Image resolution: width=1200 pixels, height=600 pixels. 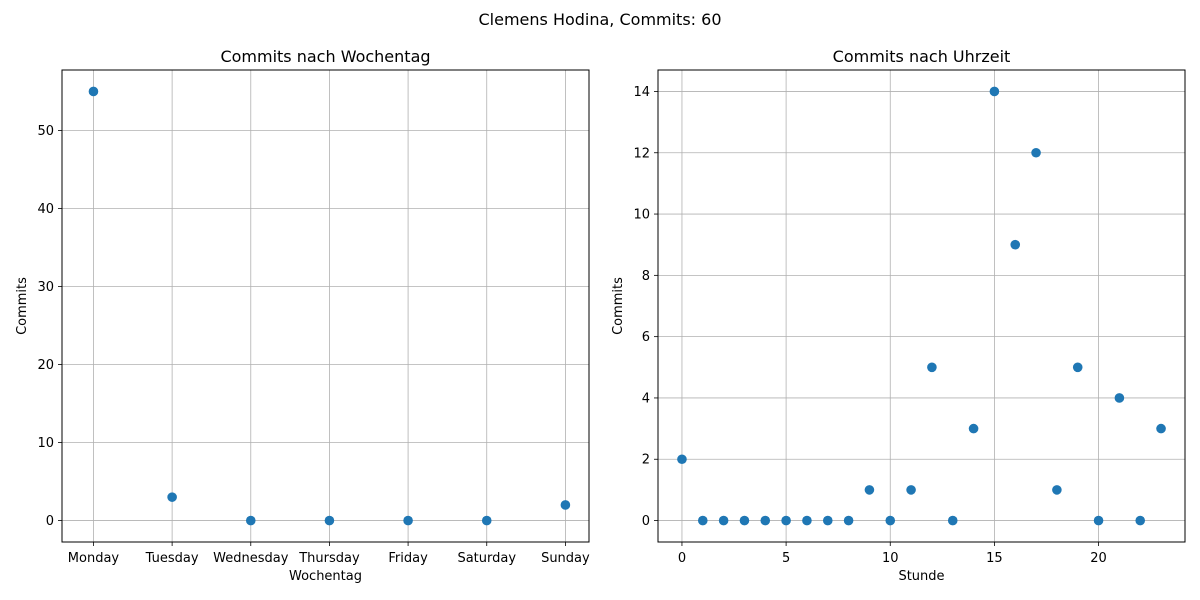 I want to click on weekday-ytick-label: 0, so click(x=50, y=521).